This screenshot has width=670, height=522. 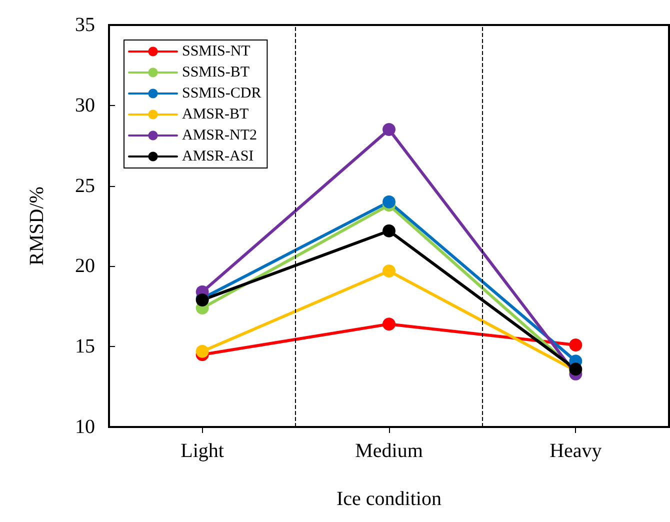 I want to click on x-tick-label: Medium, so click(x=389, y=451).